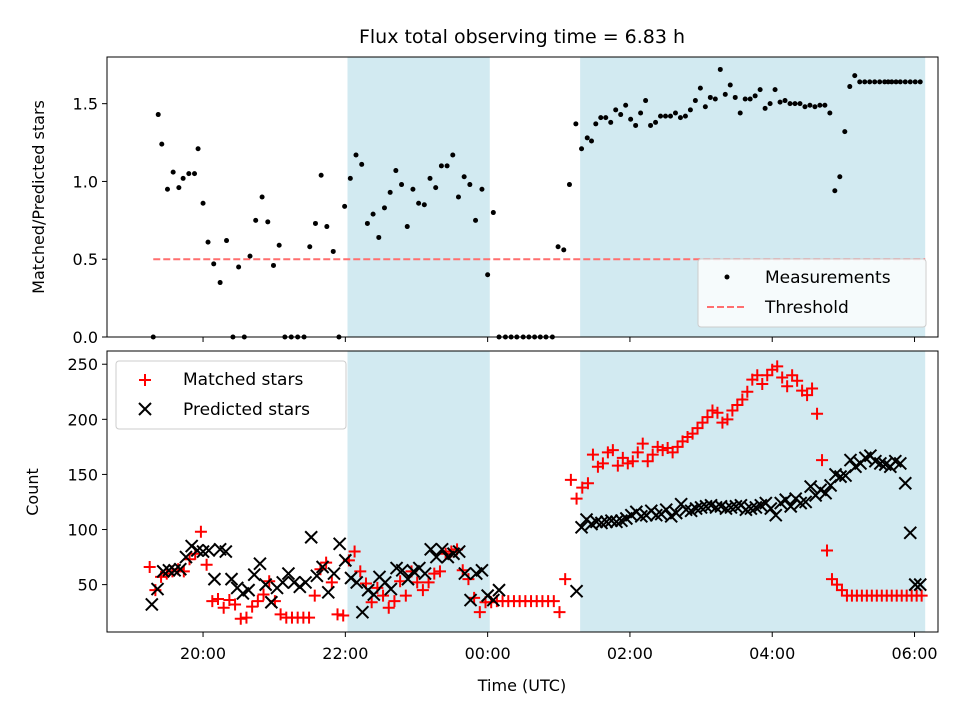 This screenshot has width=960, height=720. What do you see at coordinates (772, 653) in the screenshot?
I see `x-tick-label: 04:00` at bounding box center [772, 653].